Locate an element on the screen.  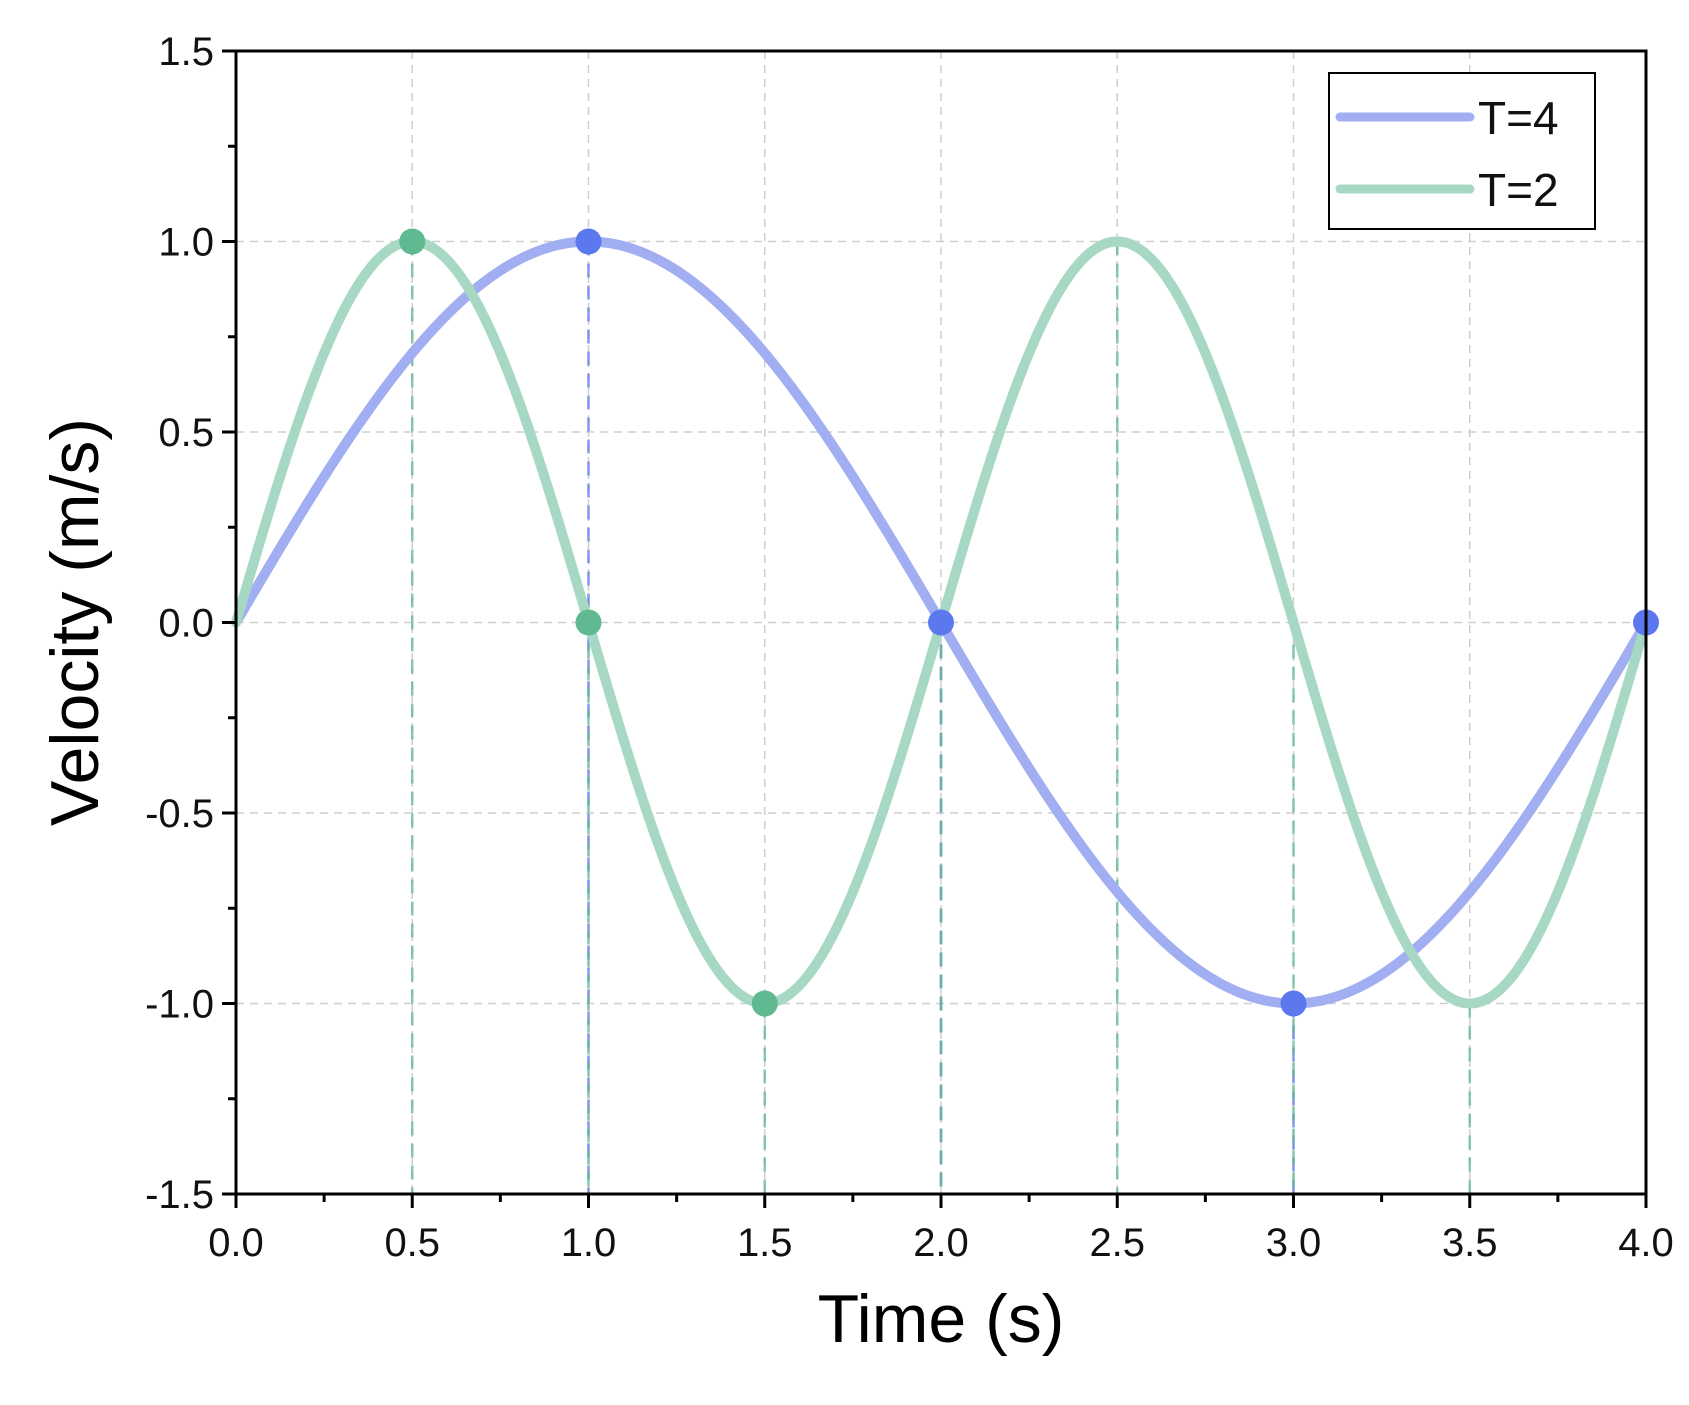
x-tick-label-4: 2.0 is located at coordinates (941, 1243).